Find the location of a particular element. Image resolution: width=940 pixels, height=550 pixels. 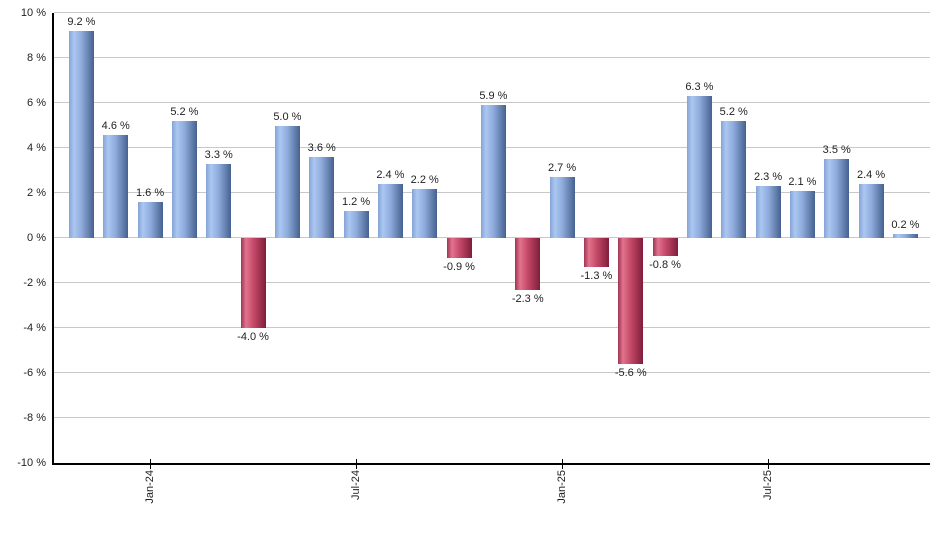

bar-value-label: 3.6 % is located at coordinates (321, 148).